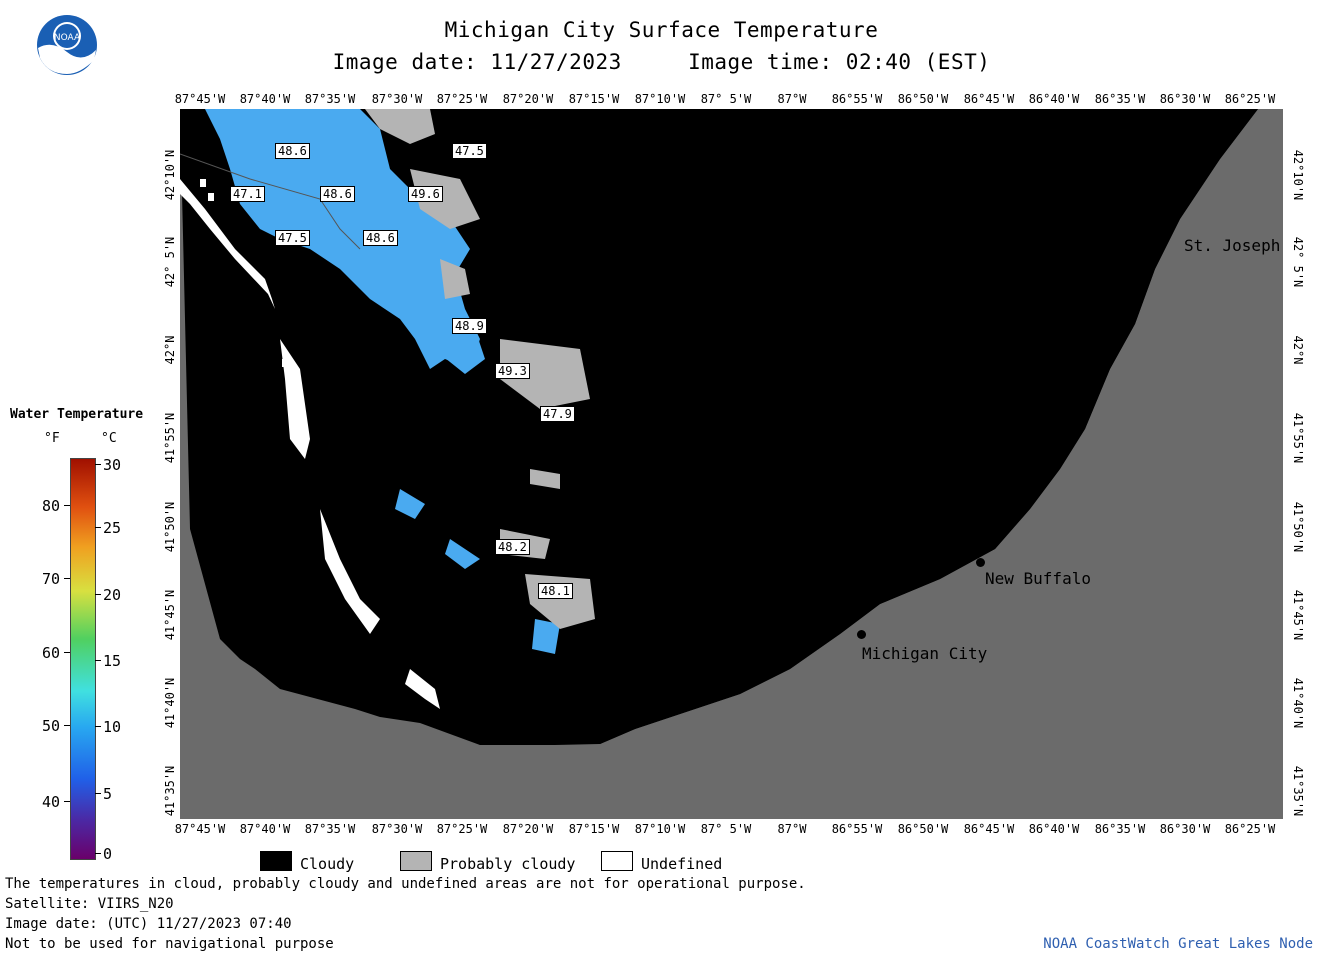  What do you see at coordinates (1038, 578) in the screenshot?
I see `place-new-buffalo: New Buffalo` at bounding box center [1038, 578].